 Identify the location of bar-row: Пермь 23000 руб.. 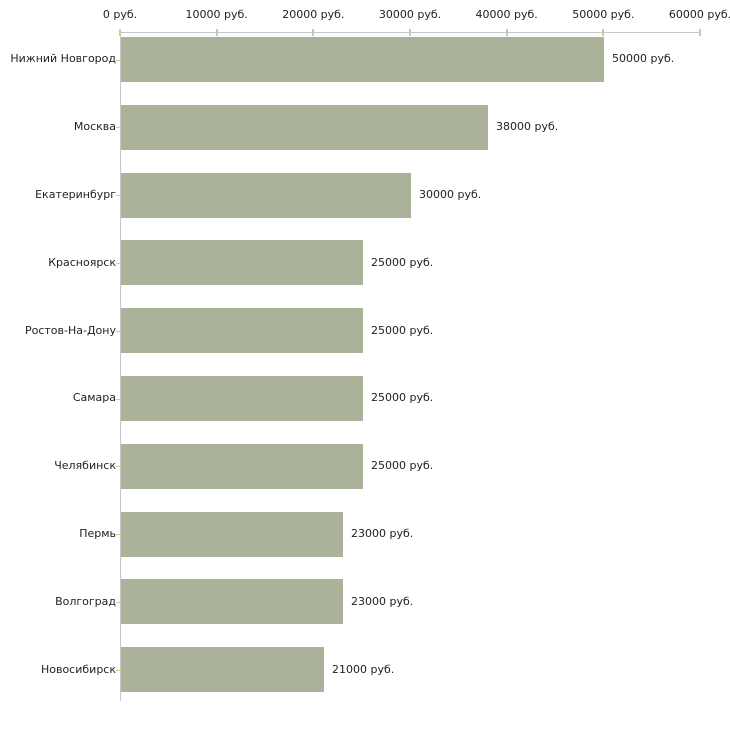
(365, 534).